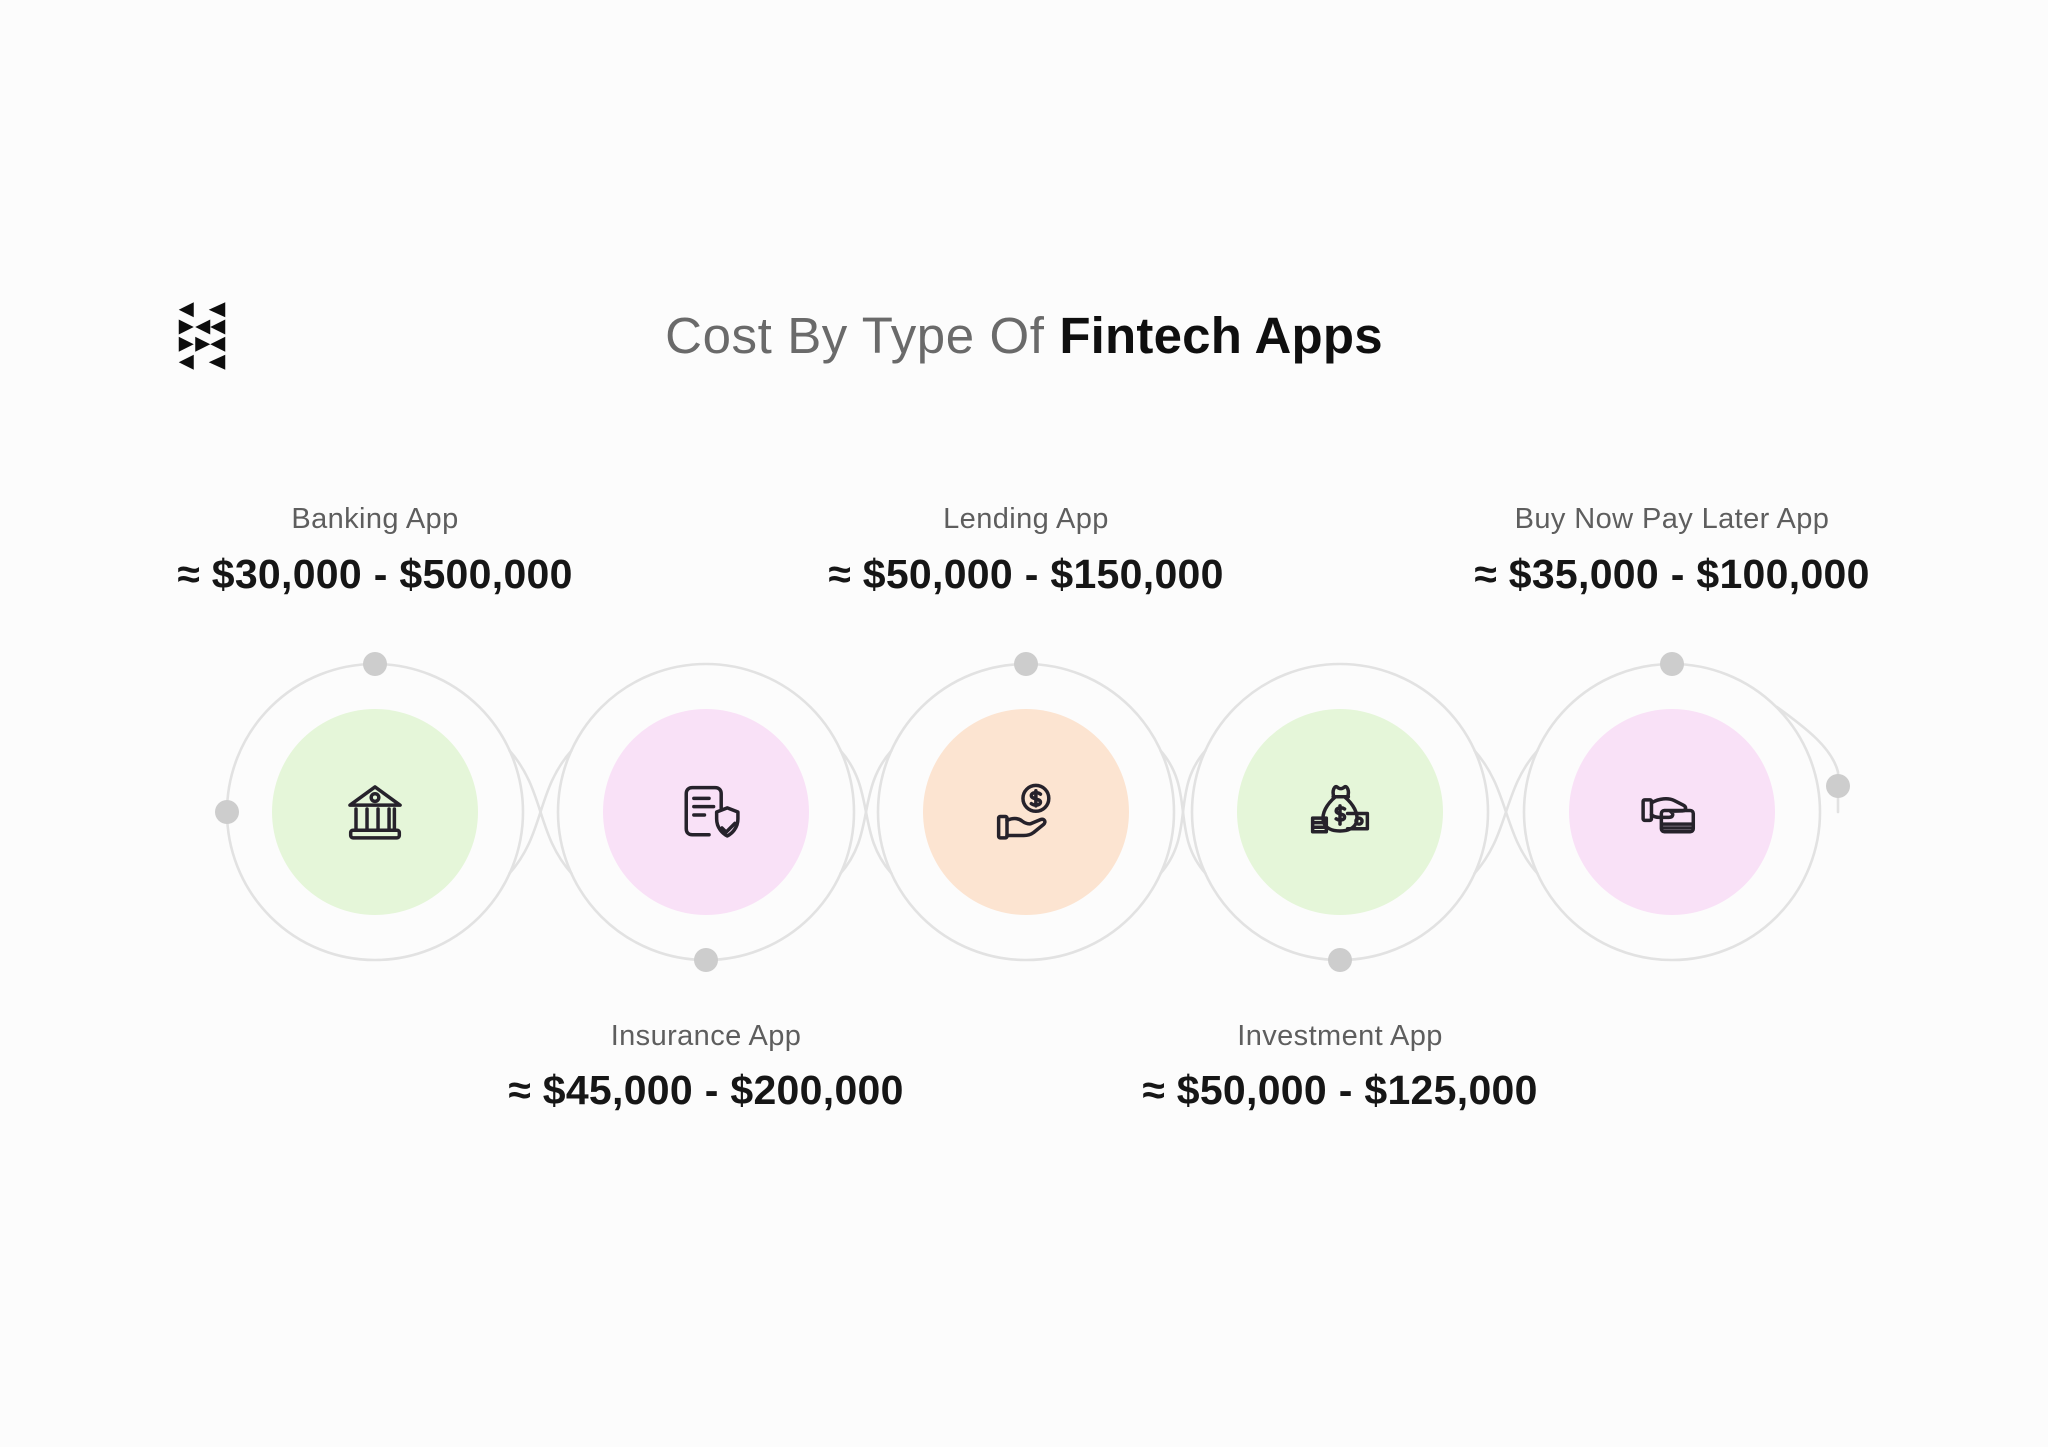  What do you see at coordinates (1221, 335) in the screenshot?
I see `page-title-highlight: Fintech Apps` at bounding box center [1221, 335].